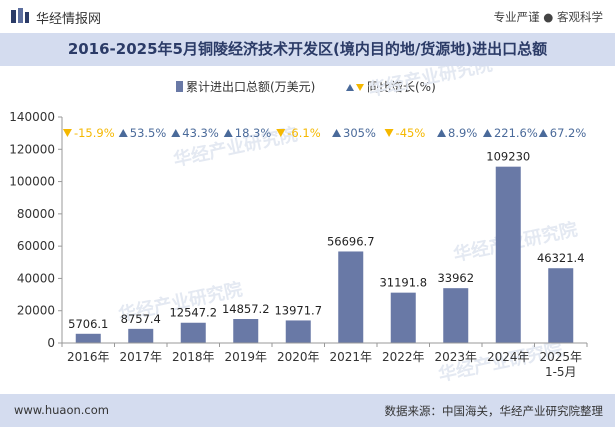  What do you see at coordinates (193, 357) in the screenshot?
I see `x-tick-label: 2018年` at bounding box center [193, 357].